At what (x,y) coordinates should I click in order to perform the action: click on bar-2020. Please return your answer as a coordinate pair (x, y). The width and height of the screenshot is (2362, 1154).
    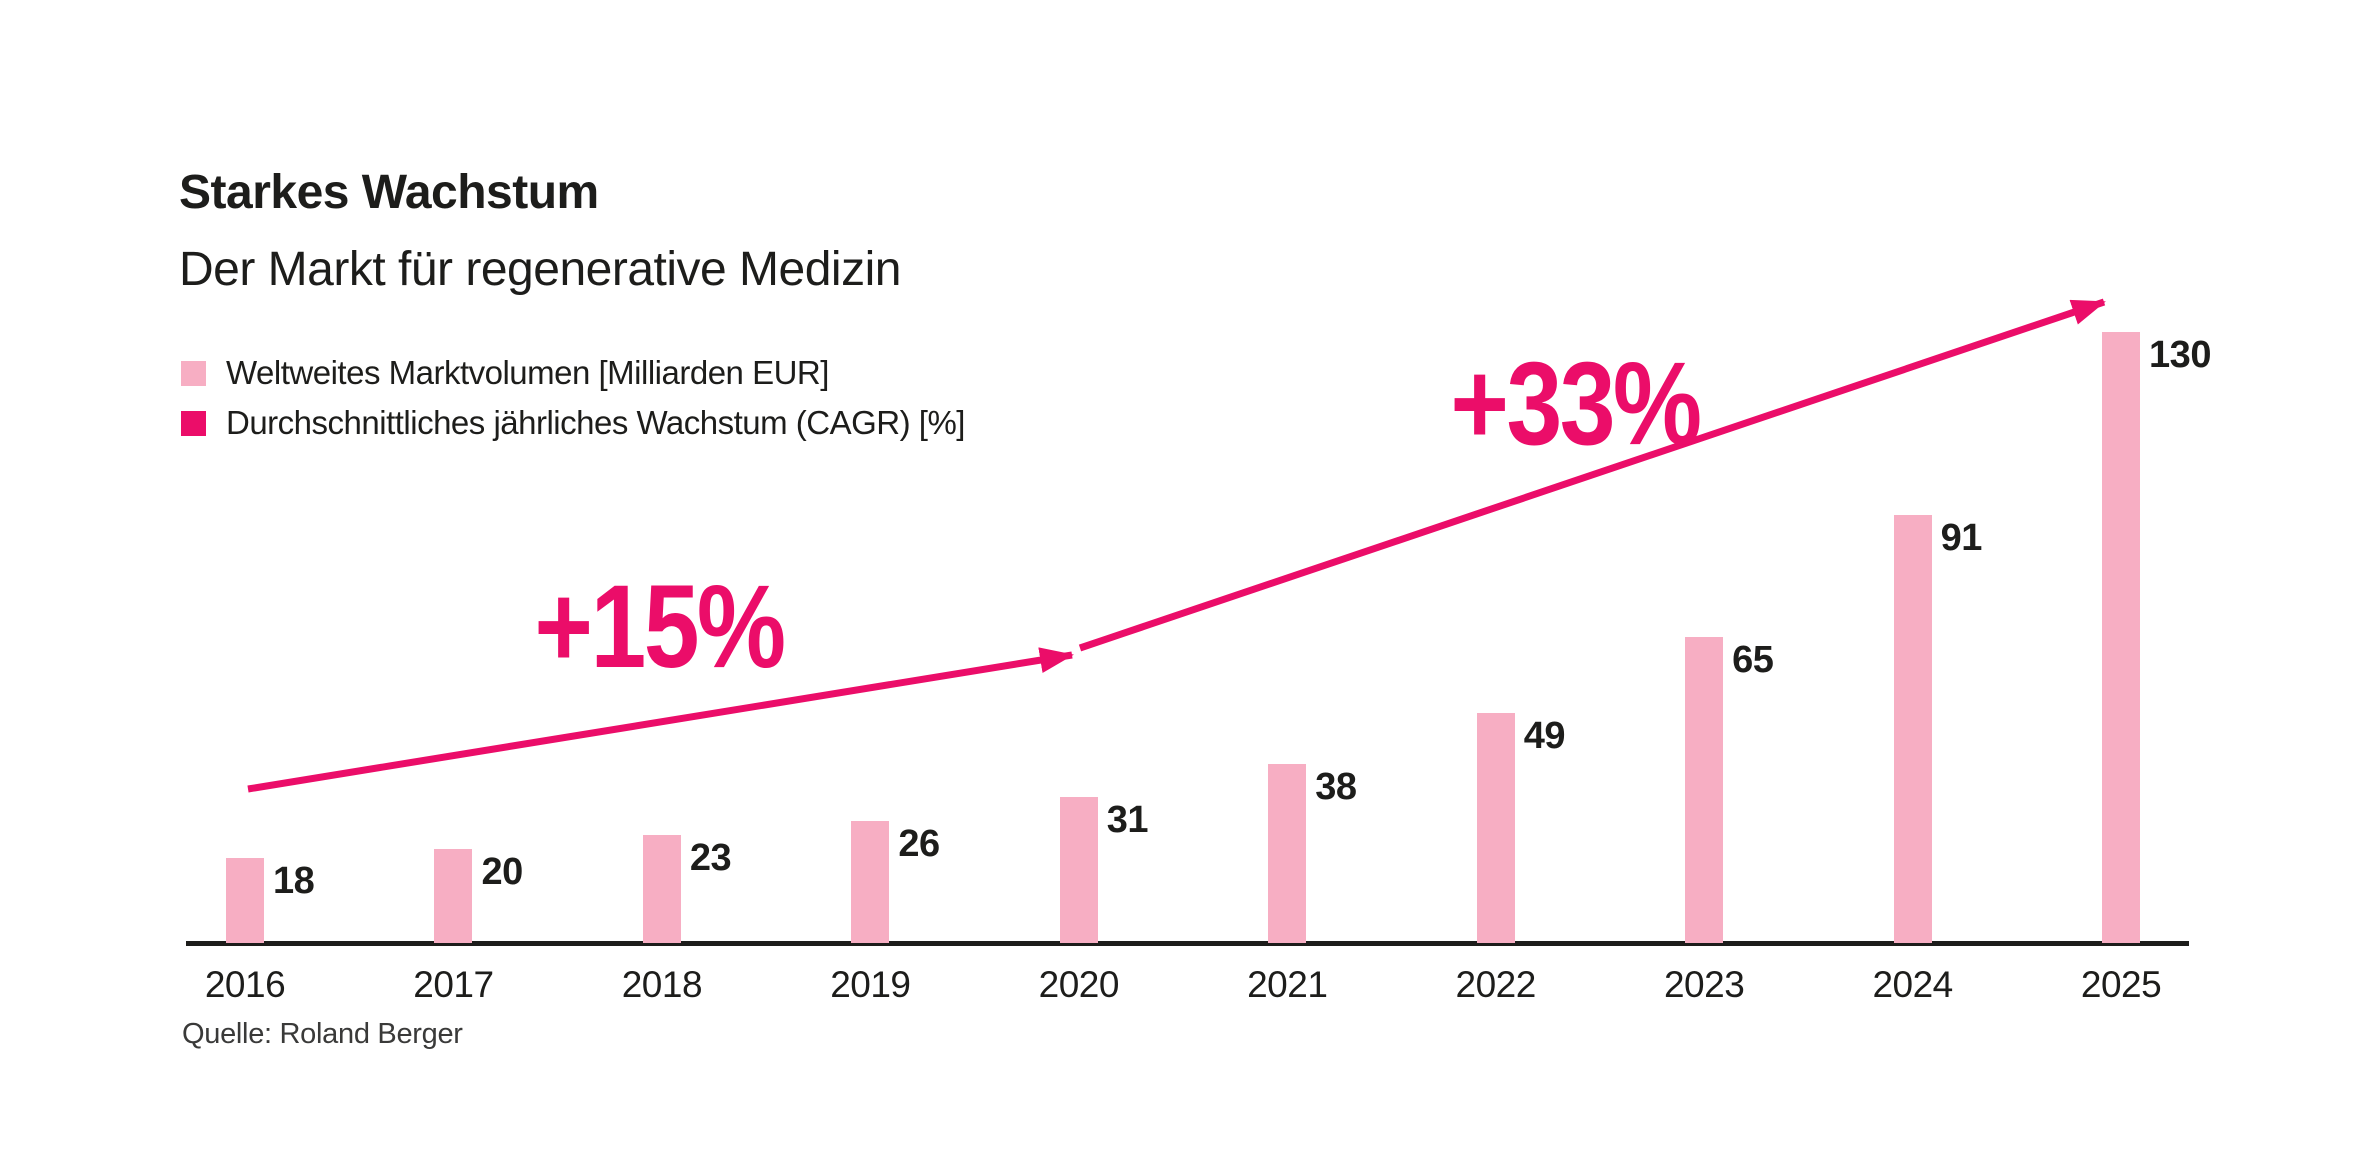
    Looking at the image, I should click on (1078, 870).